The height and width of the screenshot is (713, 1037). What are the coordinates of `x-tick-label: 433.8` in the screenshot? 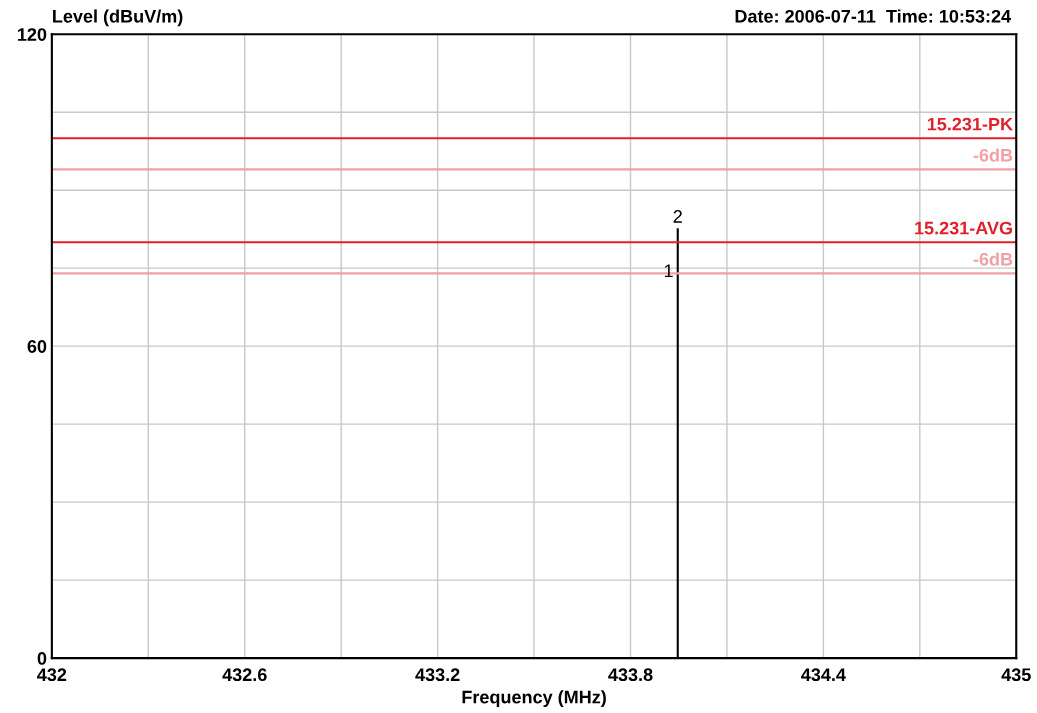 It's located at (630, 675).